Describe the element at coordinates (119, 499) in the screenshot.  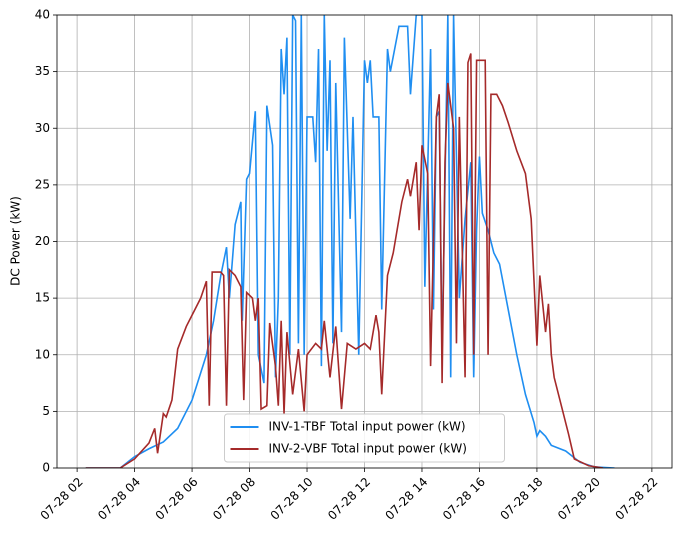
I see `x-tick-label: 07-28 04` at that location.